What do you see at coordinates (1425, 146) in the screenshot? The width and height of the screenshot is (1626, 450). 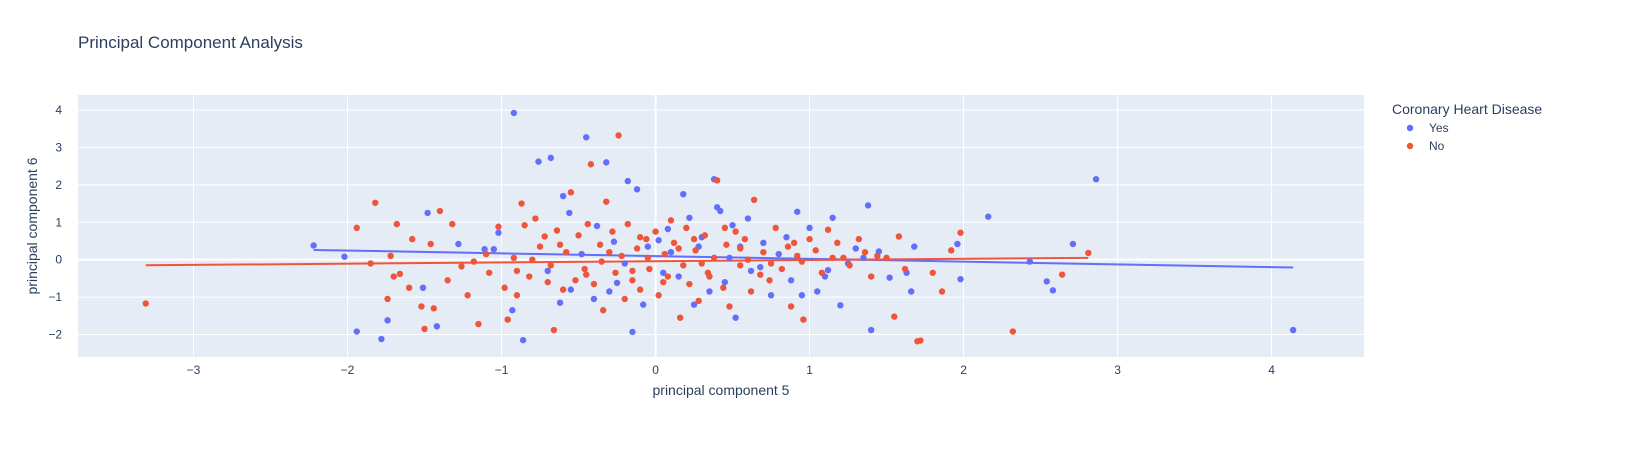 I see `legend-item-no: No` at bounding box center [1425, 146].